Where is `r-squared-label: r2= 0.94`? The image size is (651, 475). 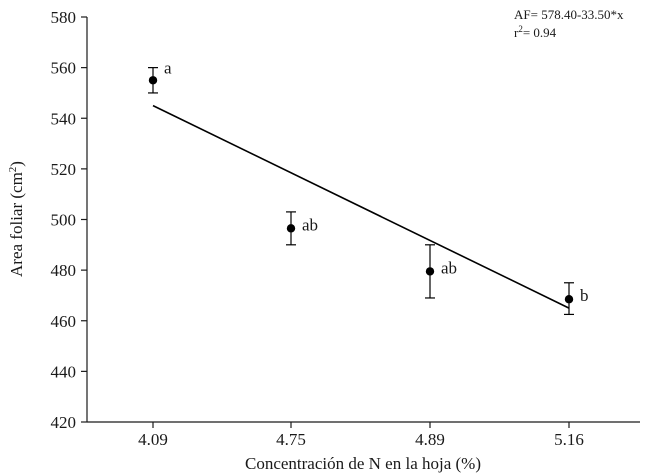
r-squared-label: r2= 0.94 is located at coordinates (535, 32).